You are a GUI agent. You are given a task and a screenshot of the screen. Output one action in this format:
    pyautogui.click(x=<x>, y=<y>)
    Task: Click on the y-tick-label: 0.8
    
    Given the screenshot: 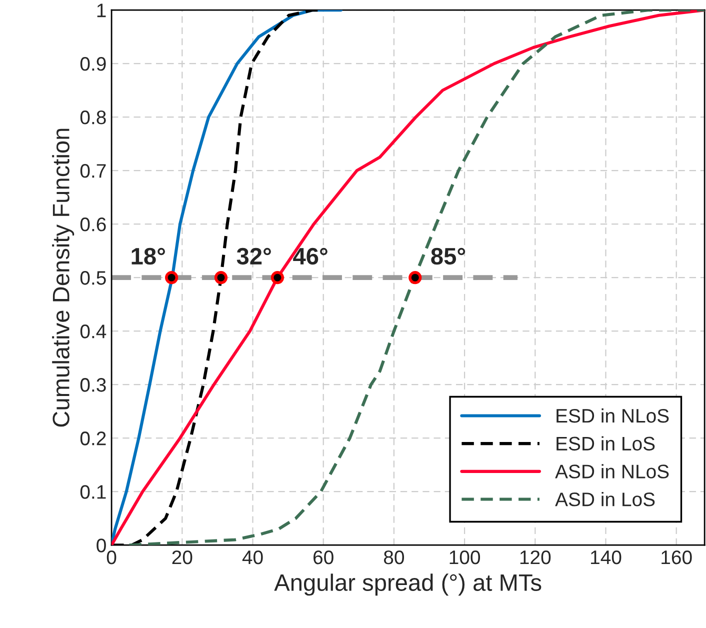 What is the action you would take?
    pyautogui.click(x=93, y=117)
    